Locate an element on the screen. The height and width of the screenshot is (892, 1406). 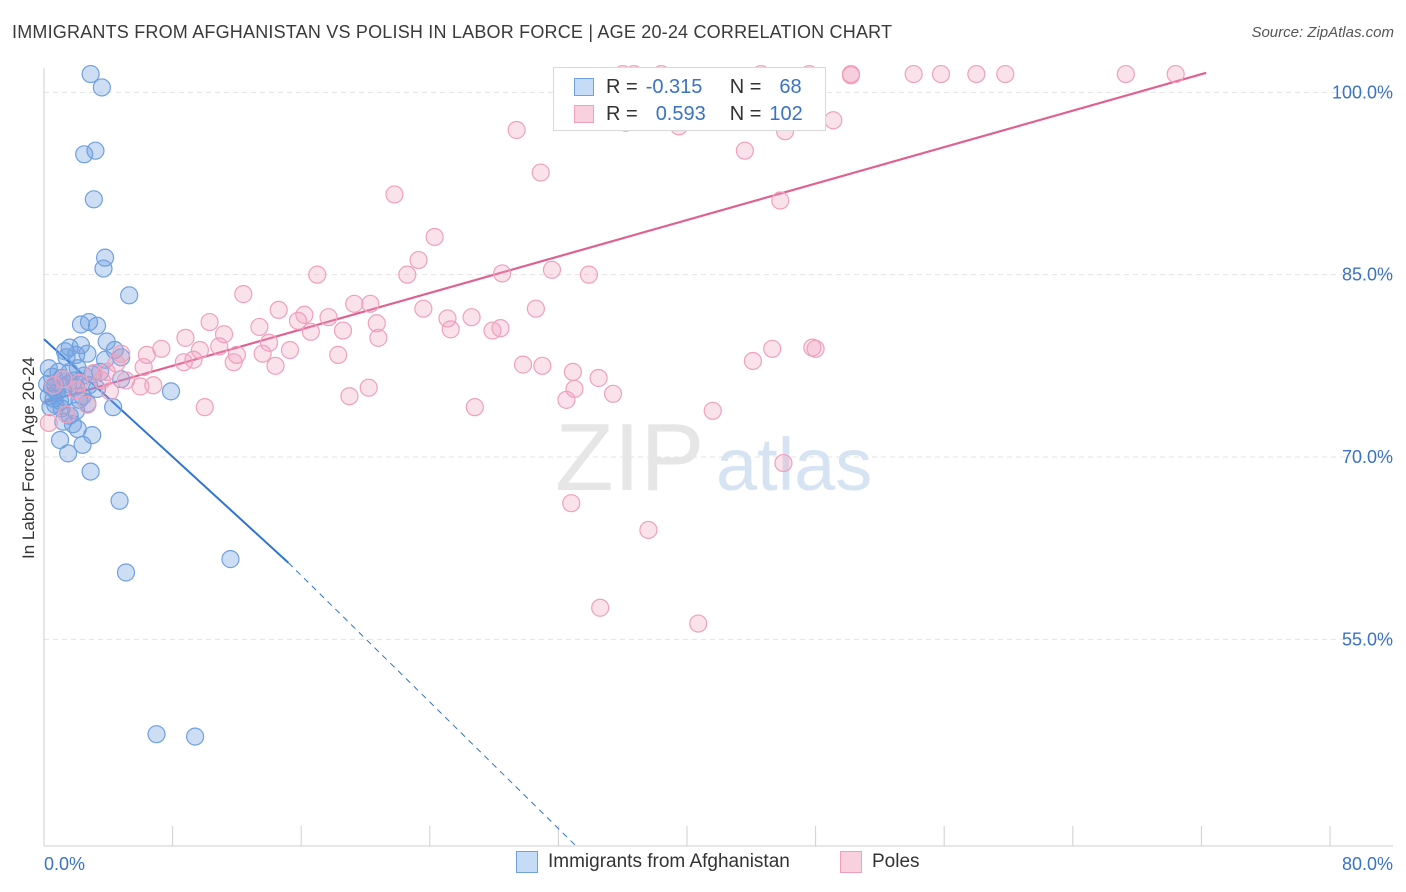
x-tick-label: 0.0% is located at coordinates (64, 864).